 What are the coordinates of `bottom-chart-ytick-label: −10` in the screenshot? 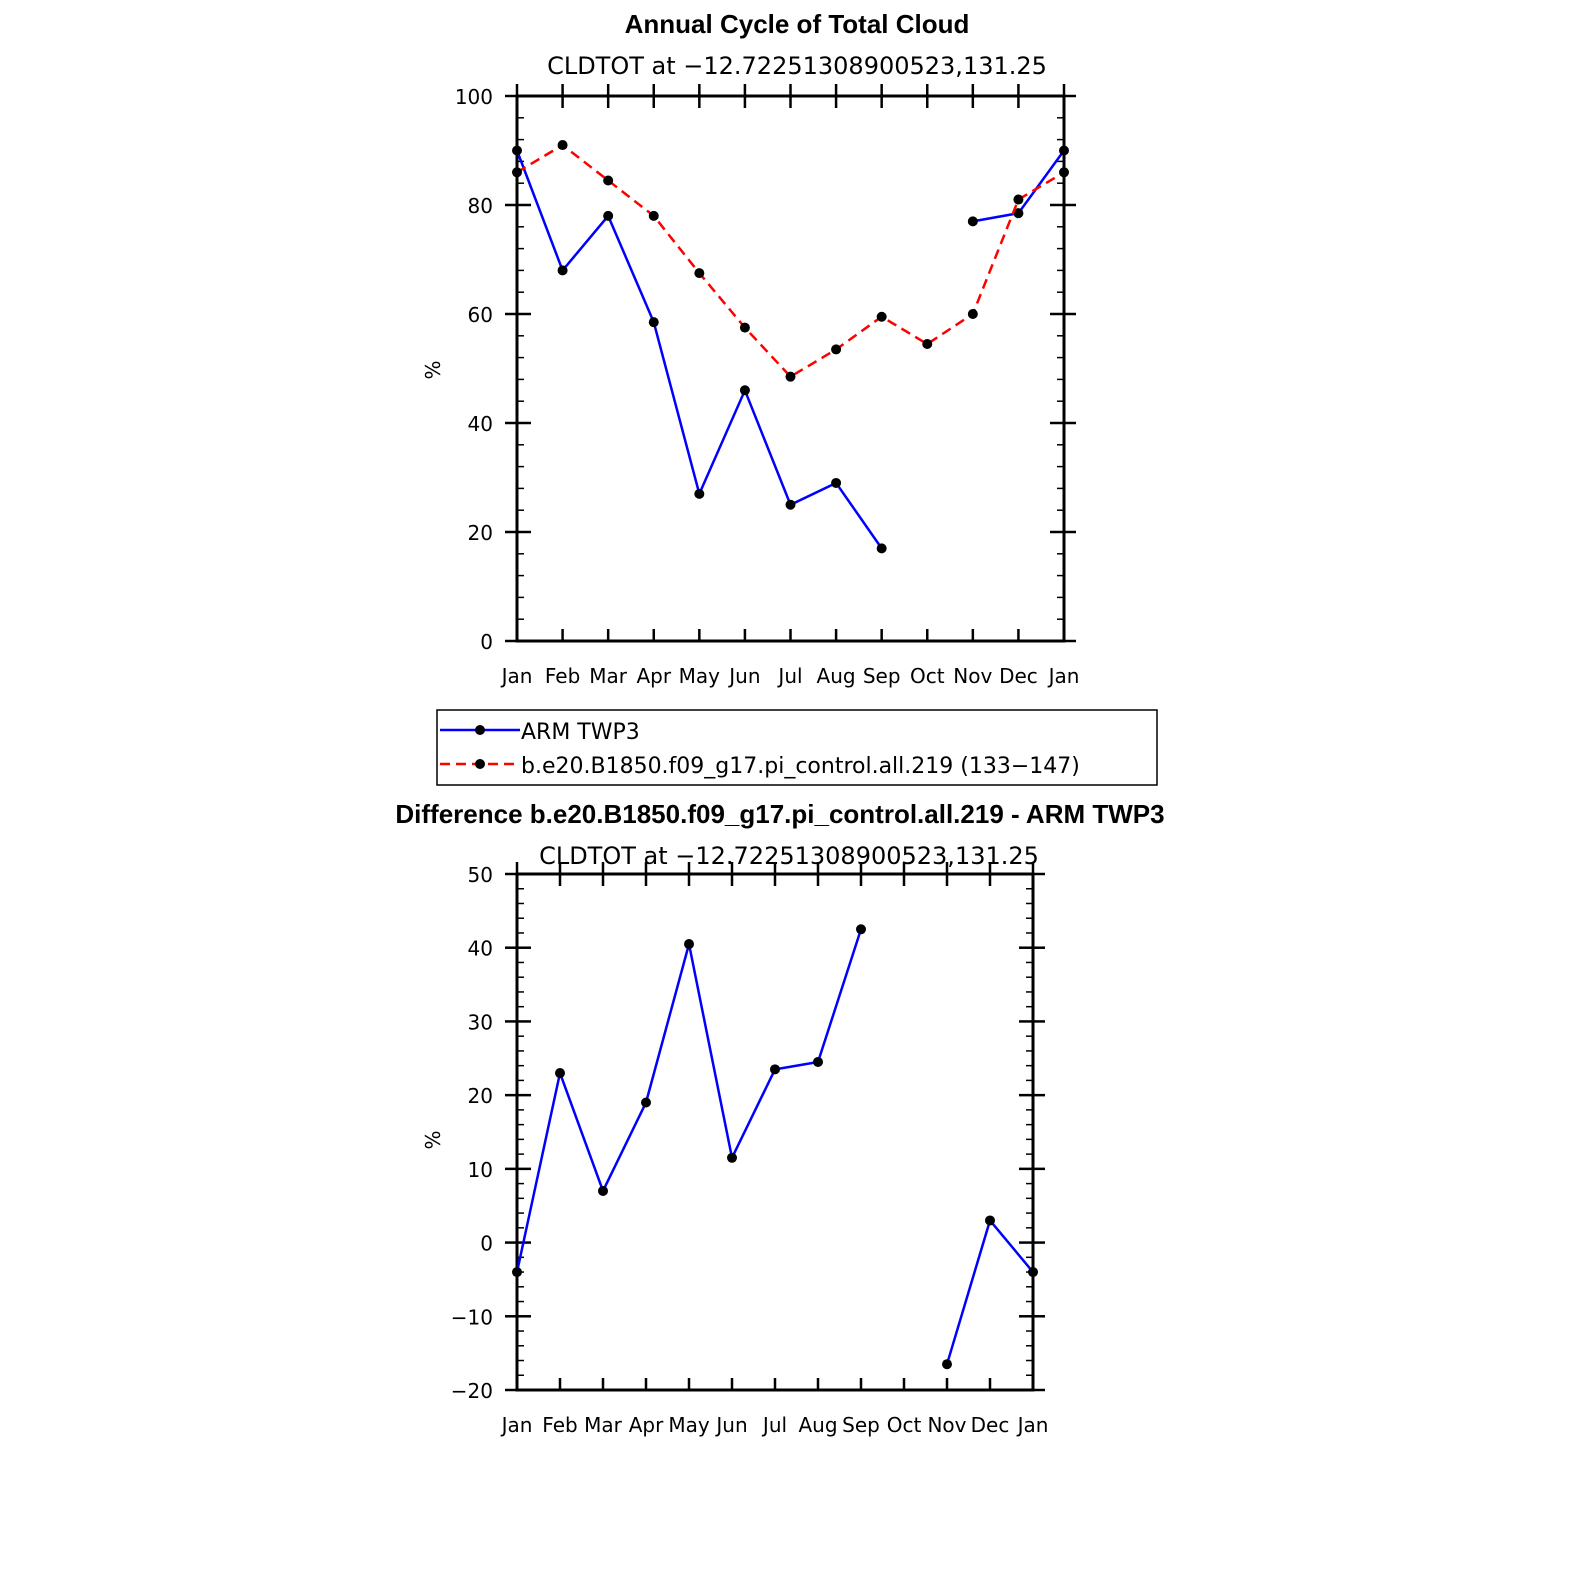 It's located at (472, 1317).